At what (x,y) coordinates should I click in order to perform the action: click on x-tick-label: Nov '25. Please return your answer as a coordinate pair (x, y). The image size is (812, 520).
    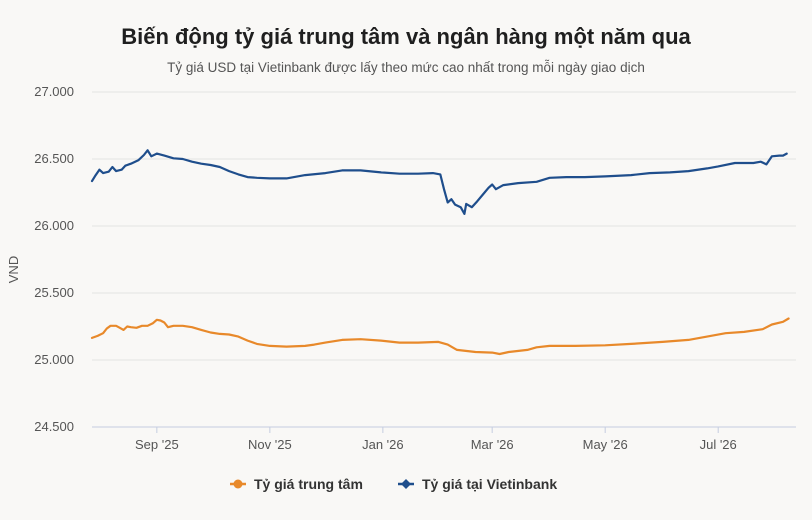
    Looking at the image, I should click on (270, 444).